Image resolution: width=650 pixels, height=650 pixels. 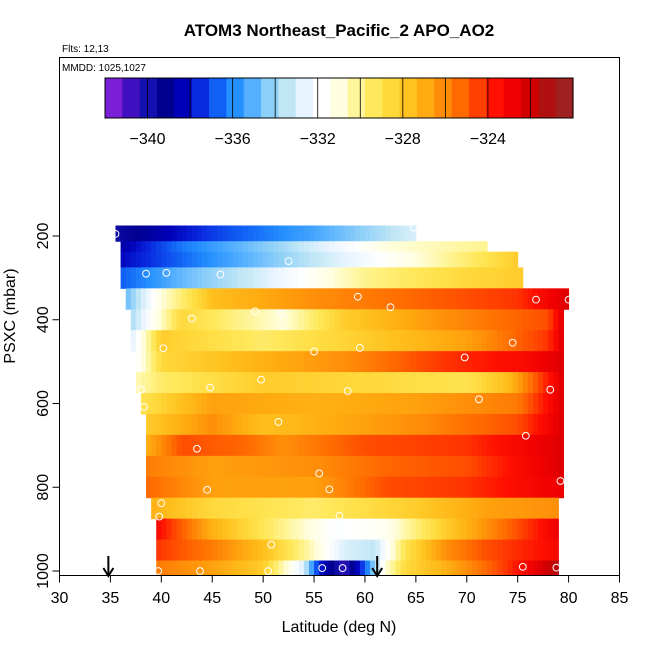 I want to click on x-tick-label: 80, so click(x=569, y=598).